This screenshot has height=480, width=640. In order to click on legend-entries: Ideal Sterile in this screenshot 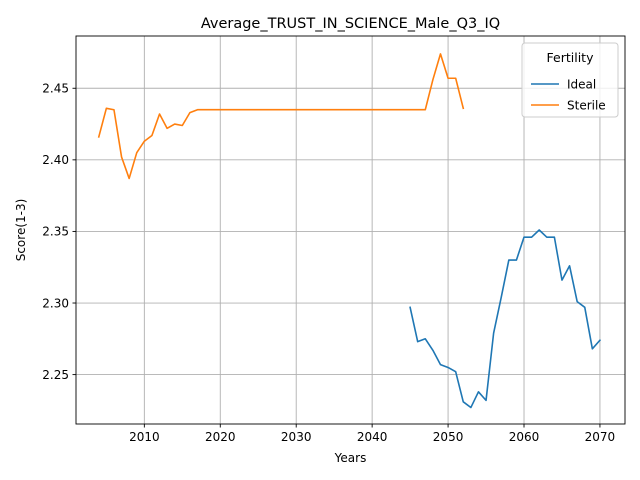, I will do `click(568, 94)`.